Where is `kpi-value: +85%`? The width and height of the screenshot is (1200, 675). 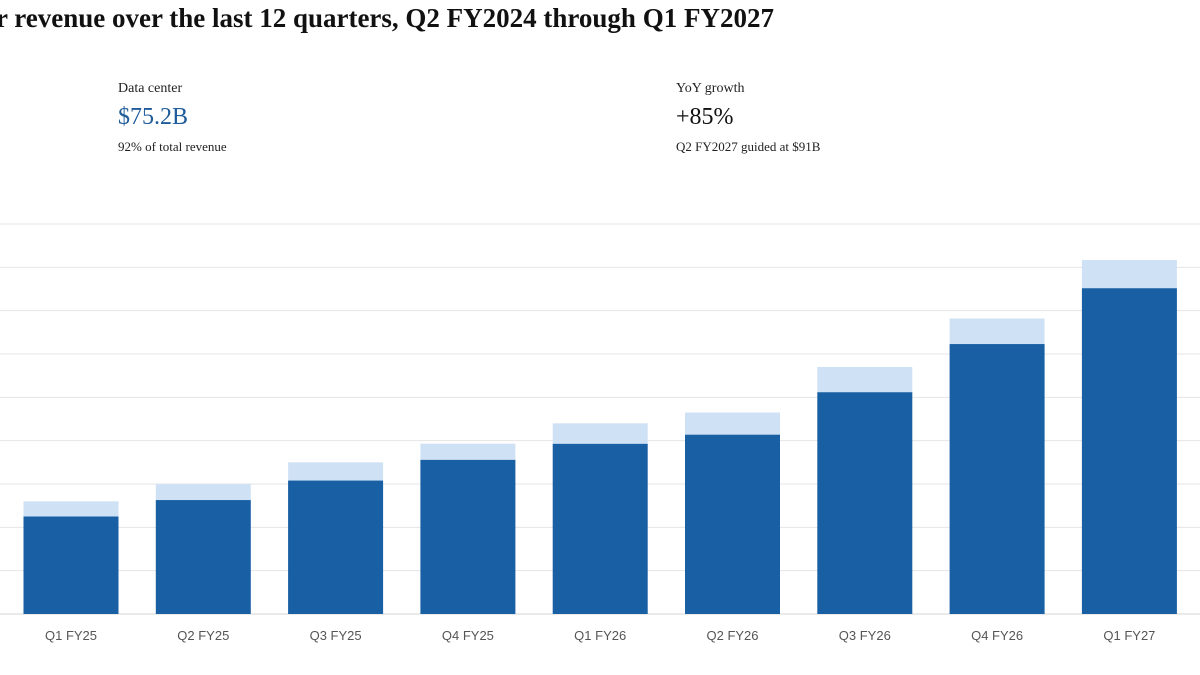
kpi-value: +85% is located at coordinates (705, 117).